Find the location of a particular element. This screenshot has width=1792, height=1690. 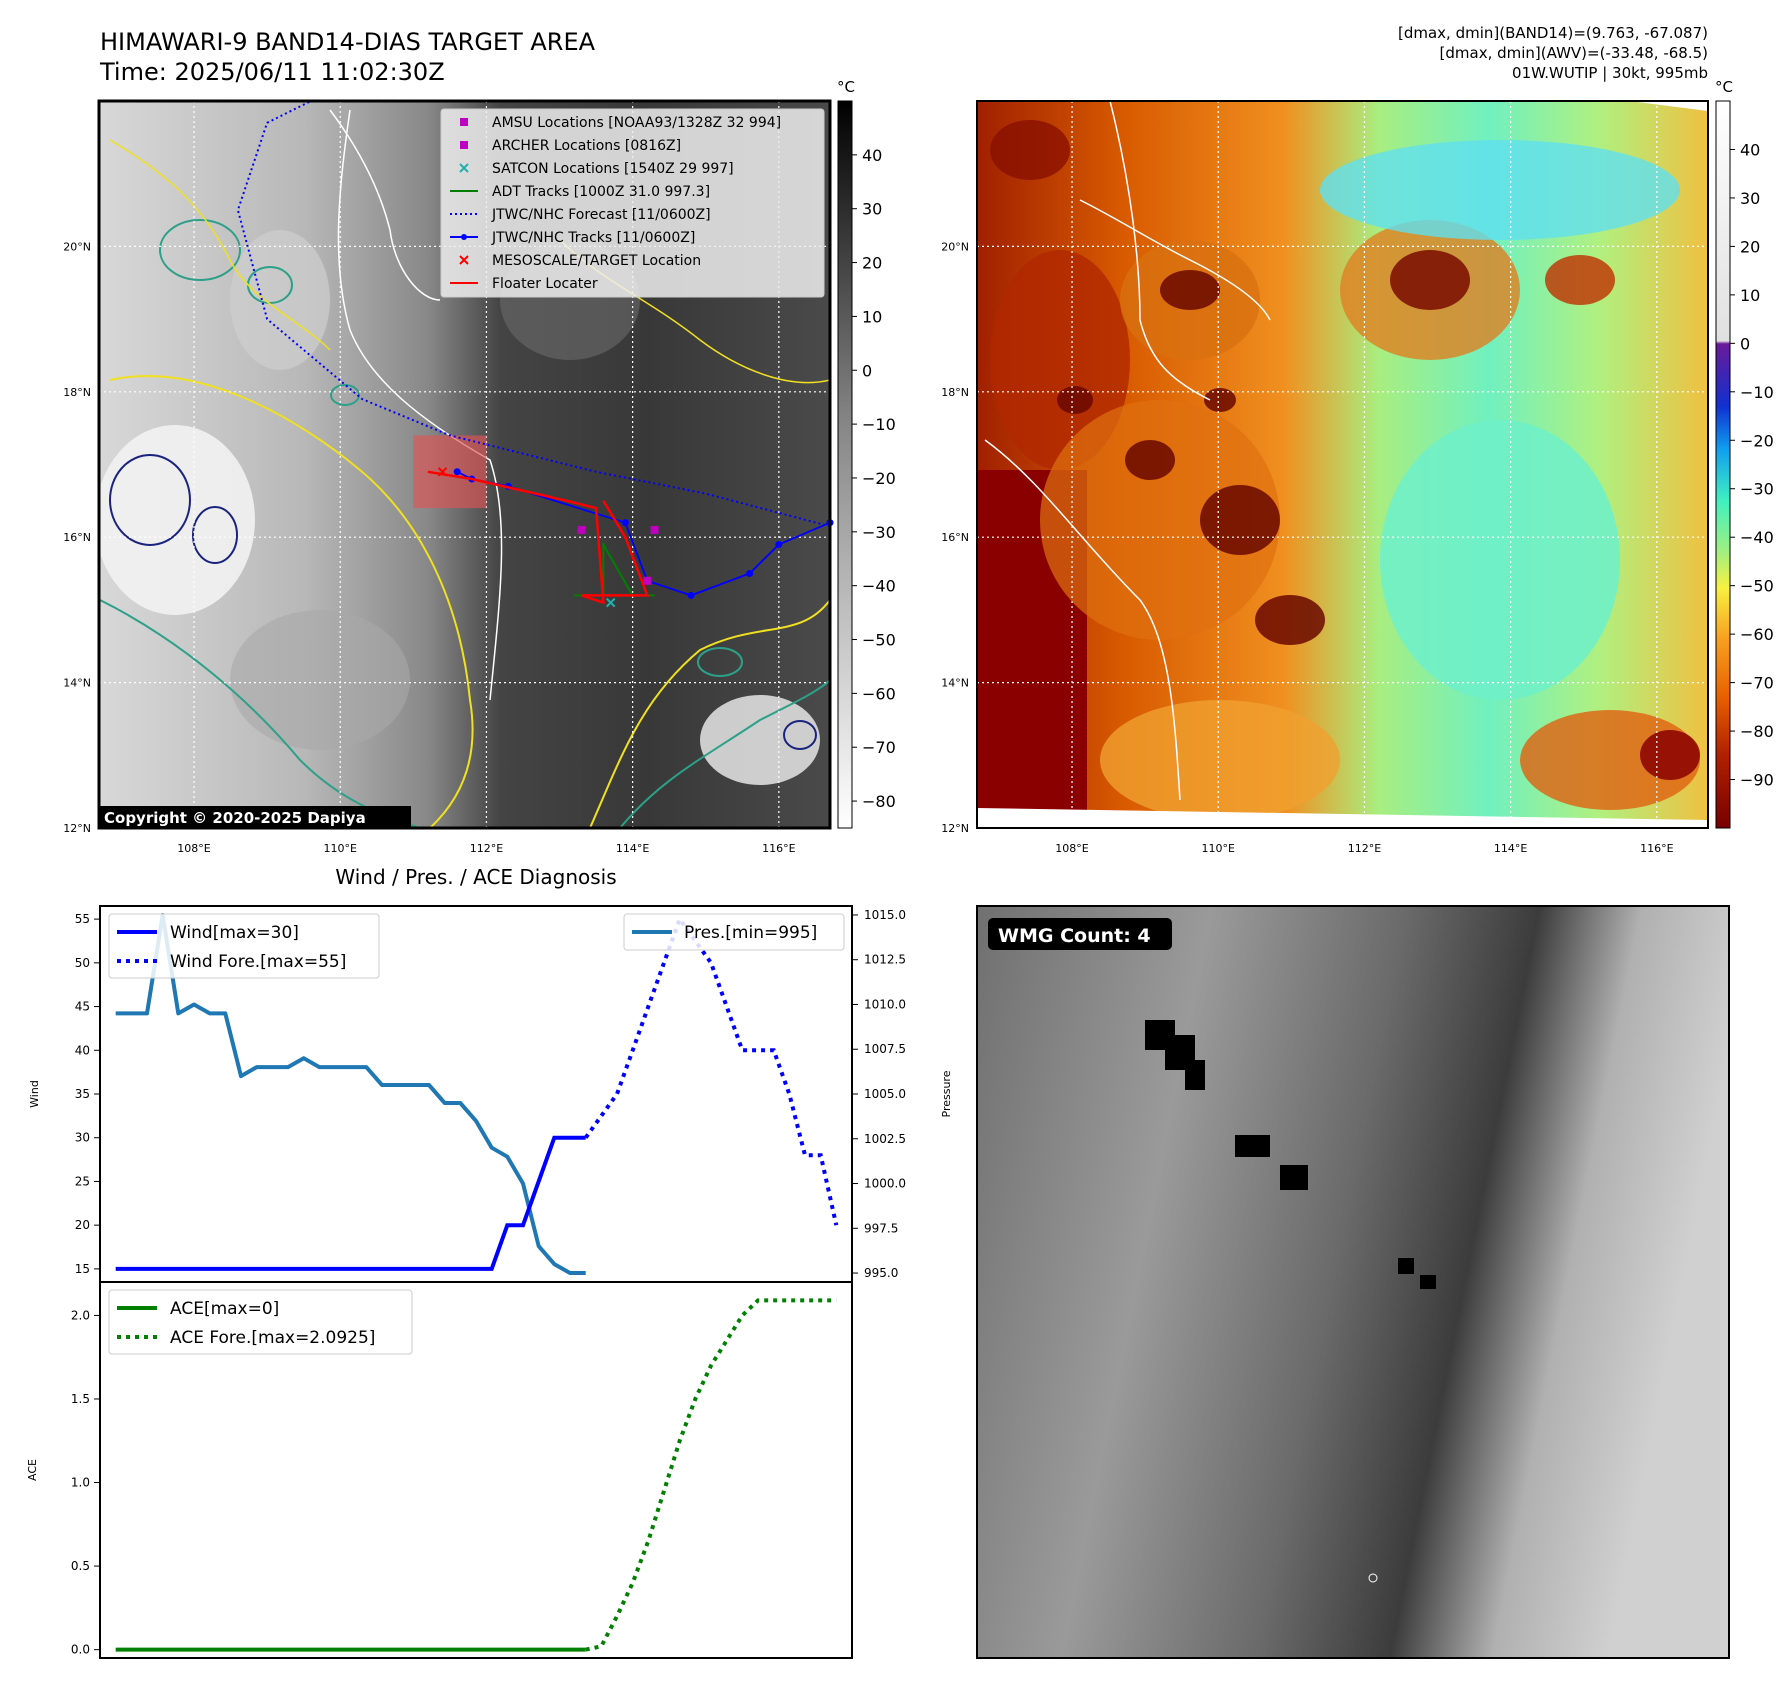

lat-tick-label: 14°N is located at coordinates (77, 683).